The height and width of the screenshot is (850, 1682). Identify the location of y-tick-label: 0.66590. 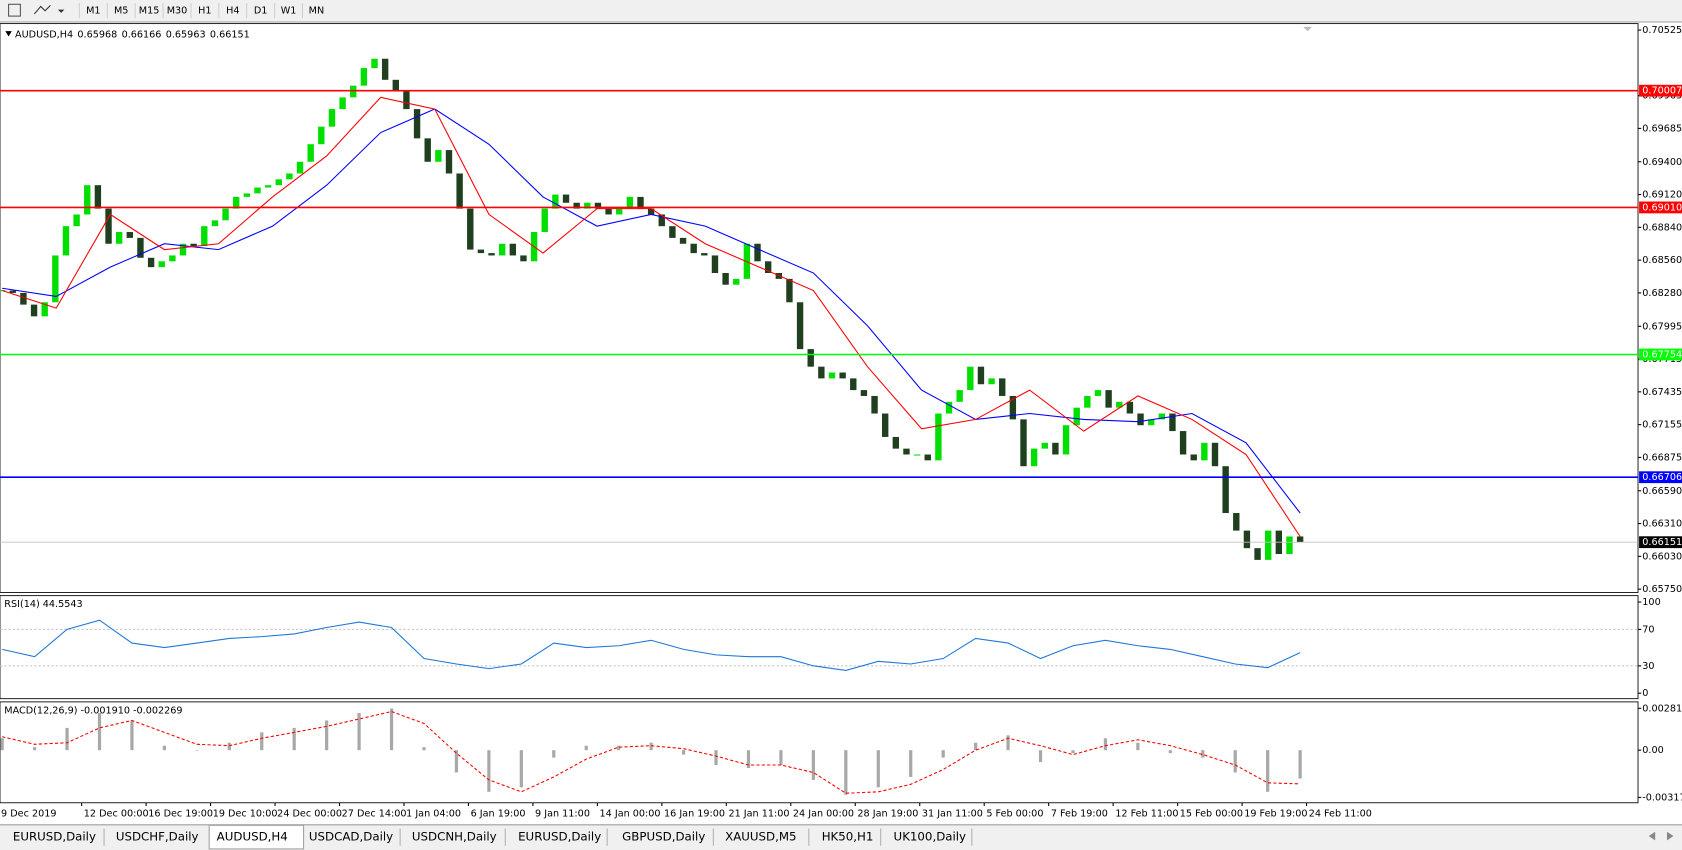
(1662, 491).